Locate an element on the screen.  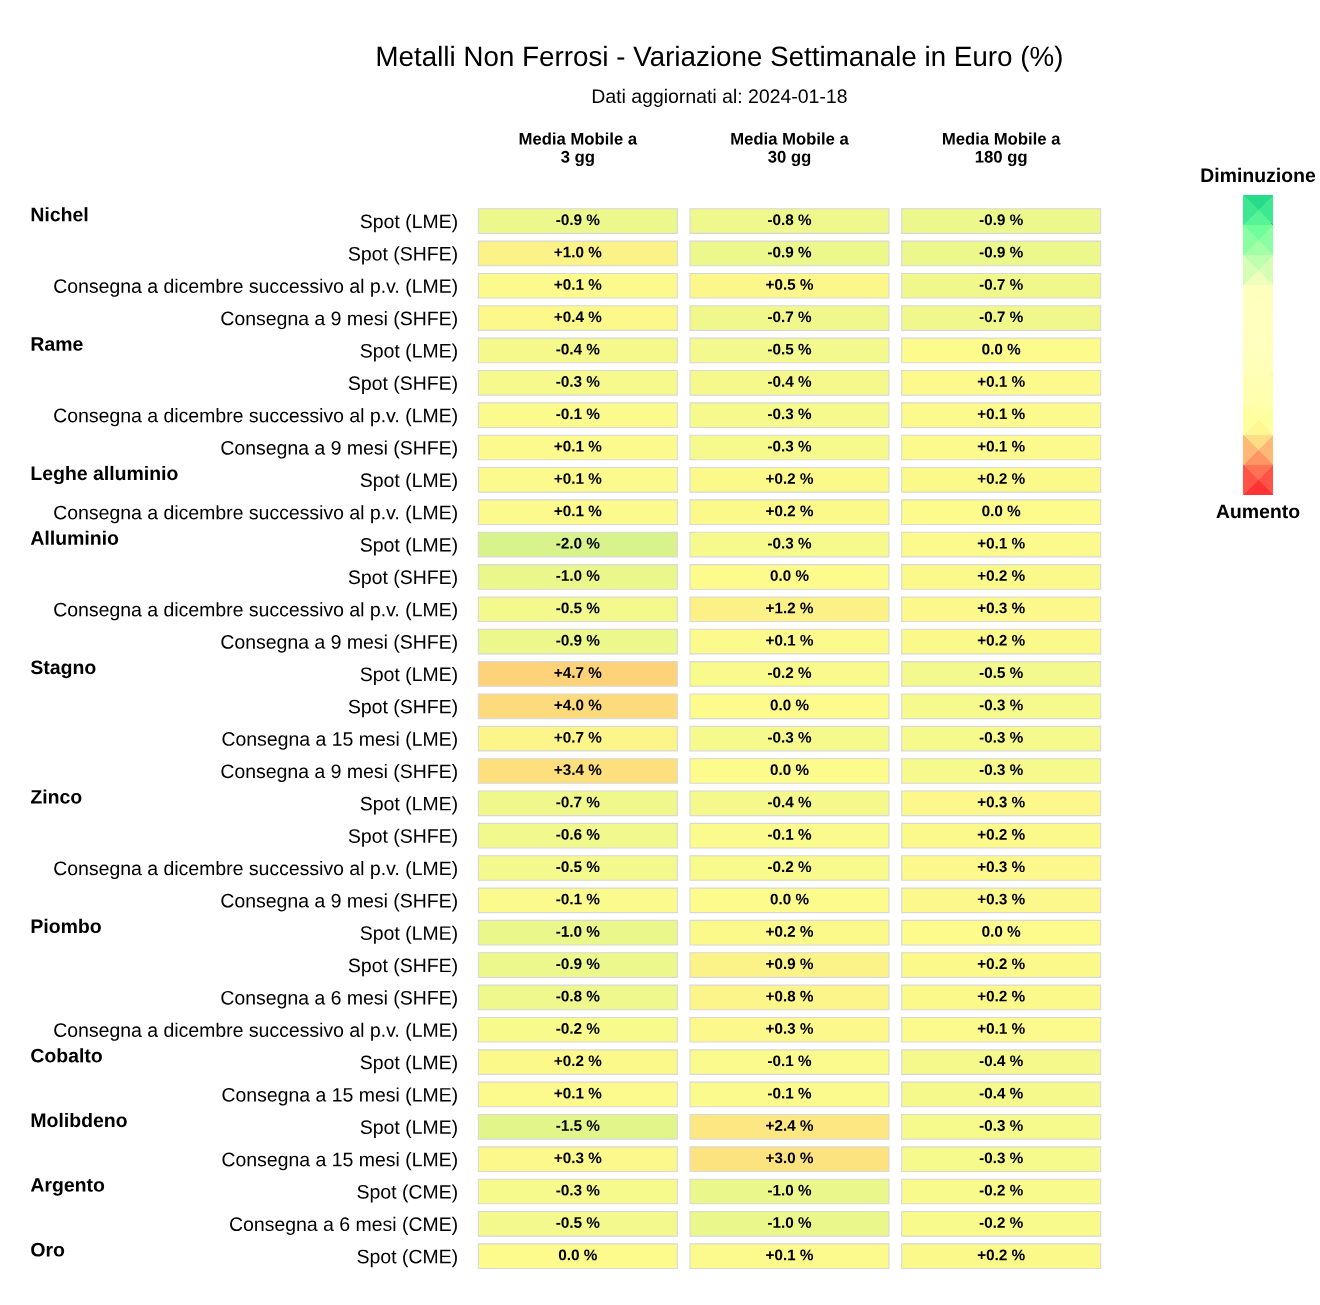
data-label: -2.0 % is located at coordinates (578, 543).